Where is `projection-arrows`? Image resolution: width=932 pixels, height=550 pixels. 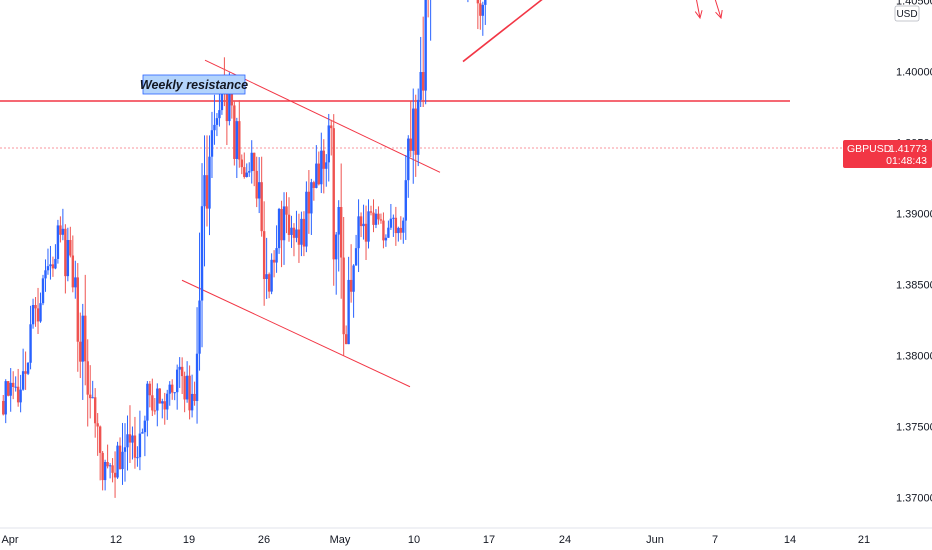
projection-arrows is located at coordinates (692, 10).